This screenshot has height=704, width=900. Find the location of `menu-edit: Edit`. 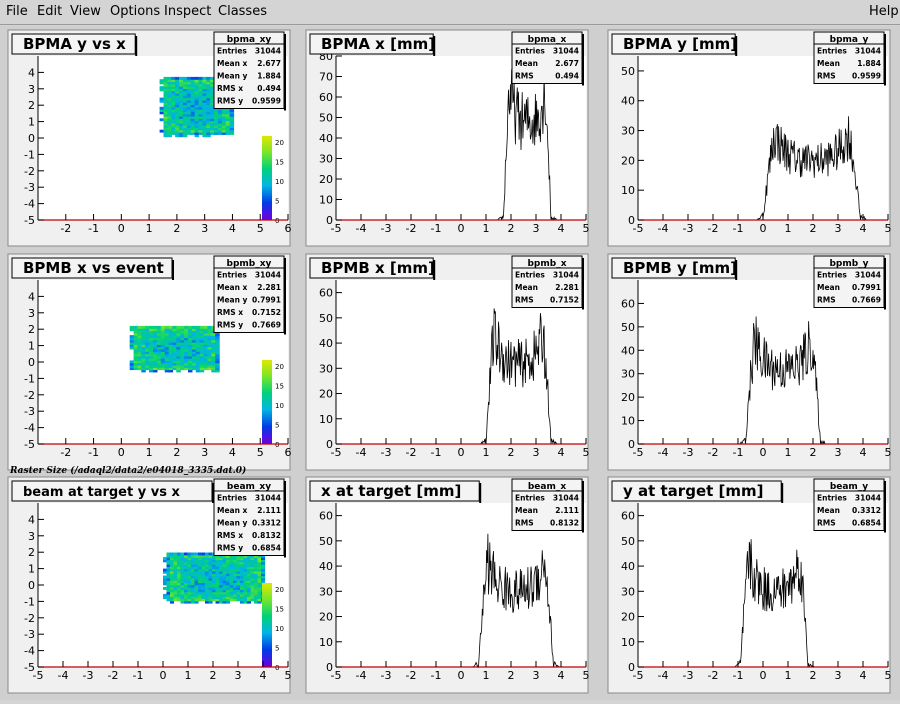

menu-edit: Edit is located at coordinates (50, 11).